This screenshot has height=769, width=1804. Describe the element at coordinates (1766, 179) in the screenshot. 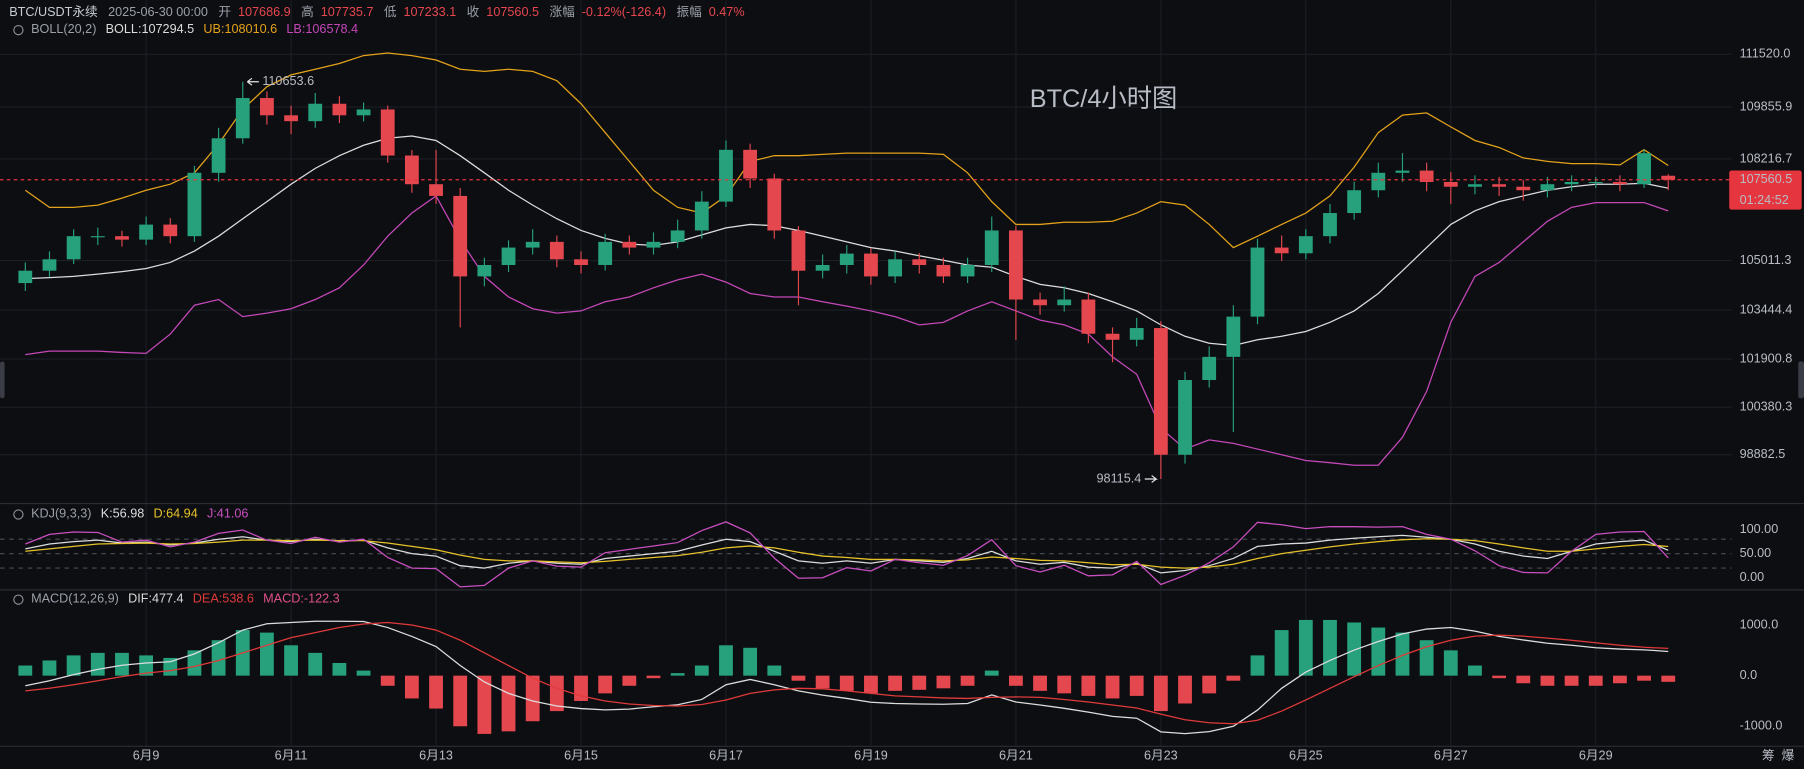

I see `last-price-label: 107560.5` at that location.